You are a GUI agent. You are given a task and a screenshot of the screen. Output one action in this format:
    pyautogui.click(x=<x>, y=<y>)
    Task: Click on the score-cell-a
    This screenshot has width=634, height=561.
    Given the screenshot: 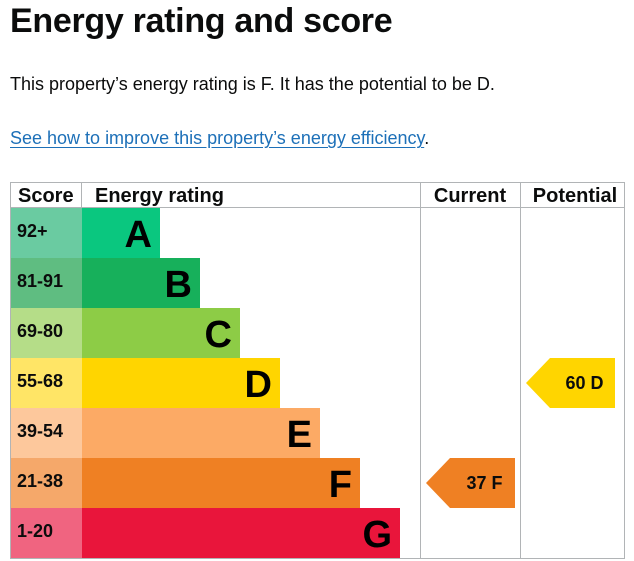 What is the action you would take?
    pyautogui.click(x=46, y=233)
    